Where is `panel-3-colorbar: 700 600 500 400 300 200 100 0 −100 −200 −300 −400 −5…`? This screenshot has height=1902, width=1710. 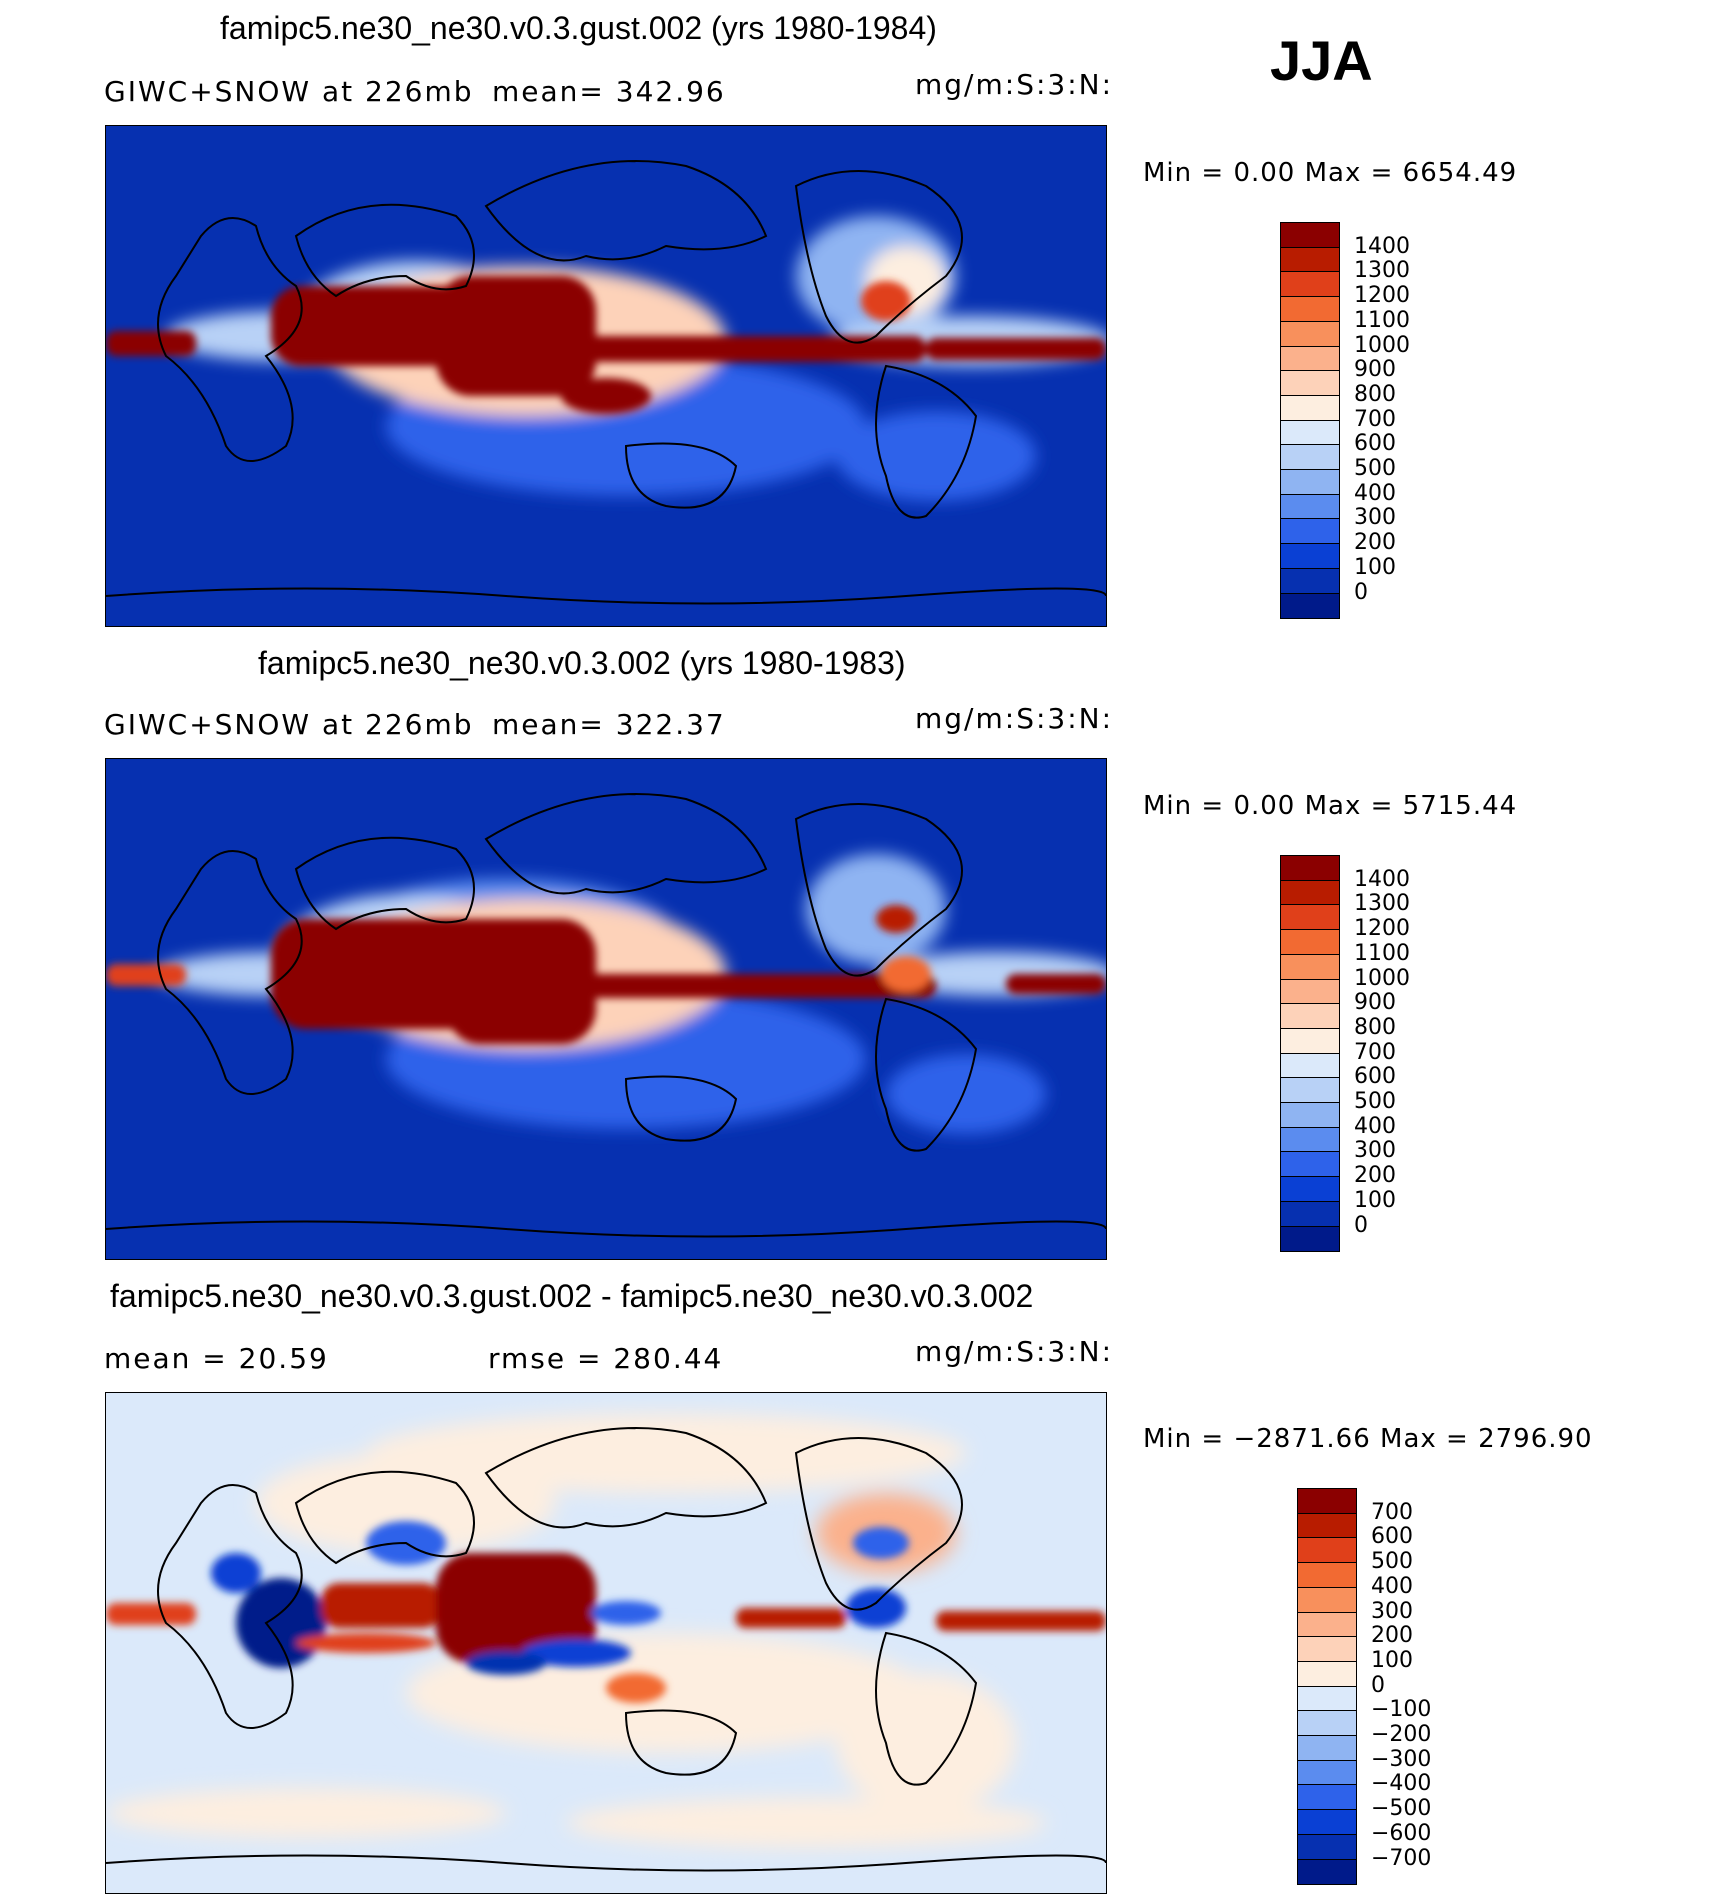
panel-3-colorbar: 700 600 500 400 300 200 100 0 −100 −200 −300 −400 −5… is located at coordinates (1387, 1686).